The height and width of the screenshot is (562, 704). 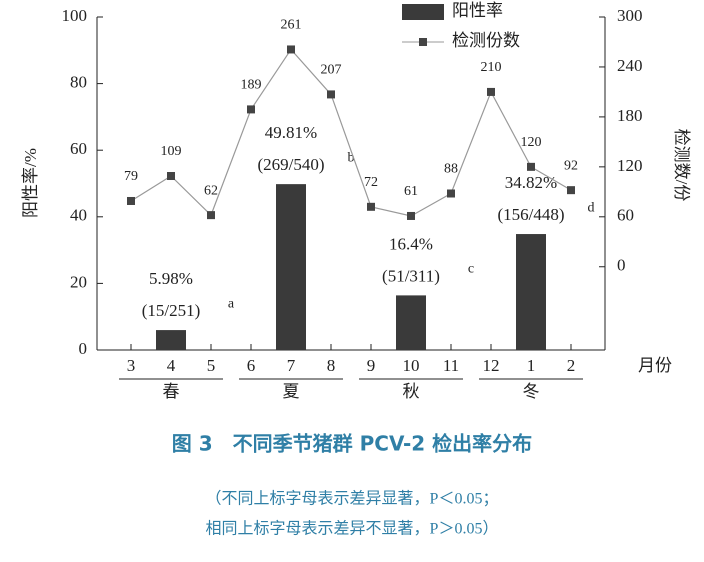 I want to click on line-value-label: 189, so click(x=251, y=85).